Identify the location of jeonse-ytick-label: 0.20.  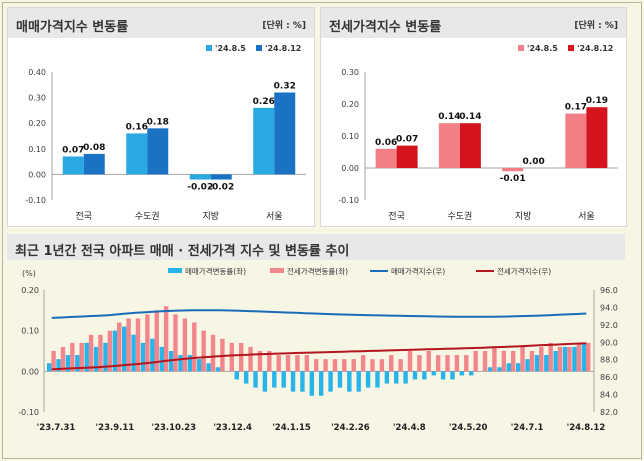
(350, 104).